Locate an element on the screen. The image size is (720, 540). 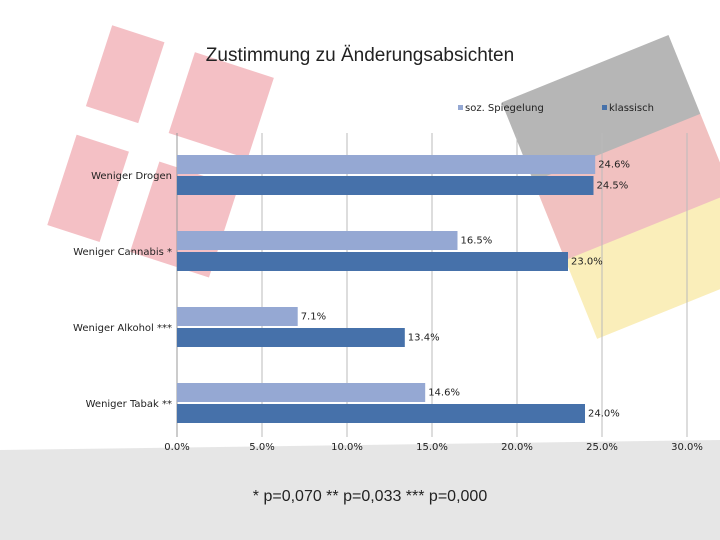
x-tick-label: 15.0% is located at coordinates (432, 447).